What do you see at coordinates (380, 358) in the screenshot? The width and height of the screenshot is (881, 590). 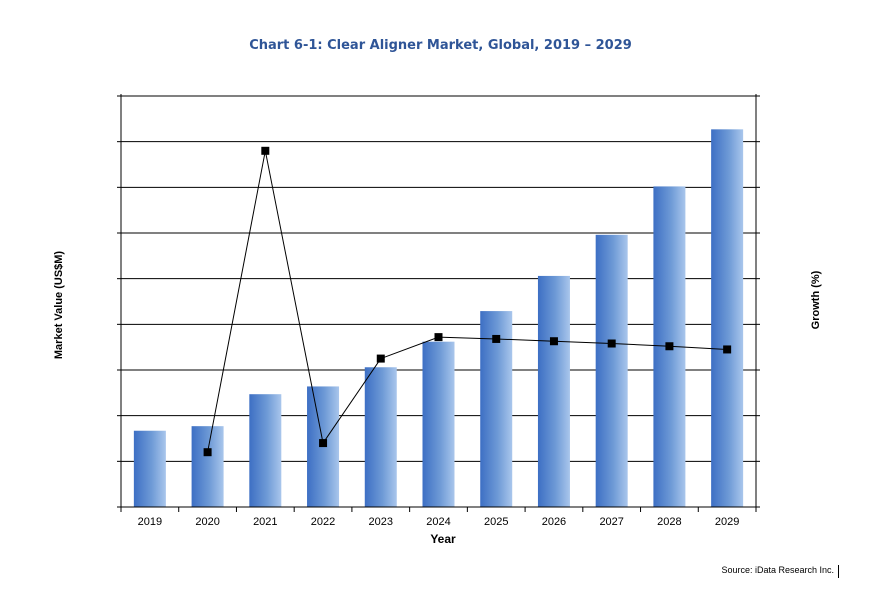 I see `growth-point-2023` at bounding box center [380, 358].